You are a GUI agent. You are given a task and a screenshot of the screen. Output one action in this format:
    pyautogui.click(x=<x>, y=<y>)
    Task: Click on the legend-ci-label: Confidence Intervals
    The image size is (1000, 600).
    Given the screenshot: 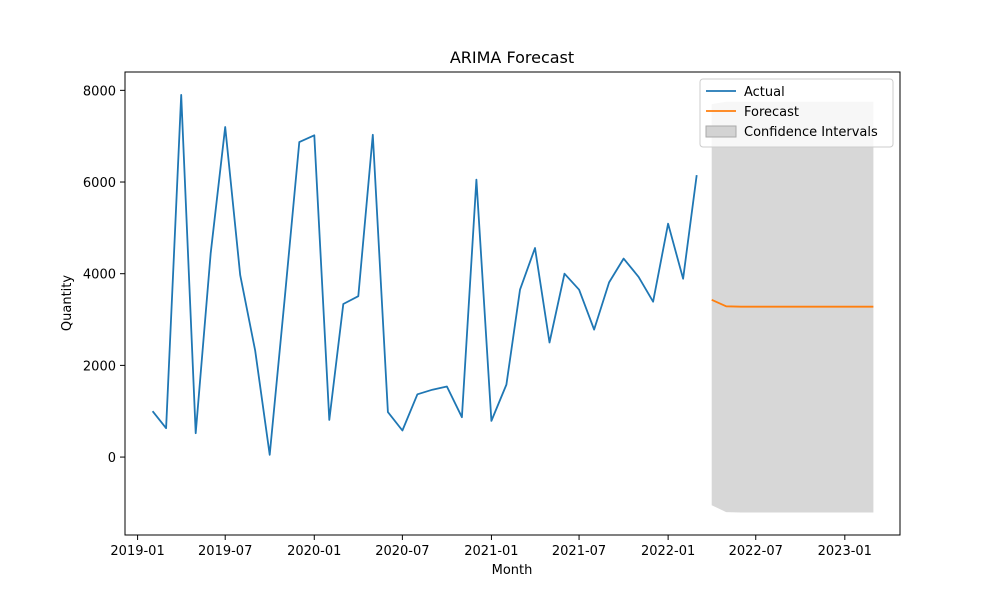 What is the action you would take?
    pyautogui.click(x=811, y=132)
    